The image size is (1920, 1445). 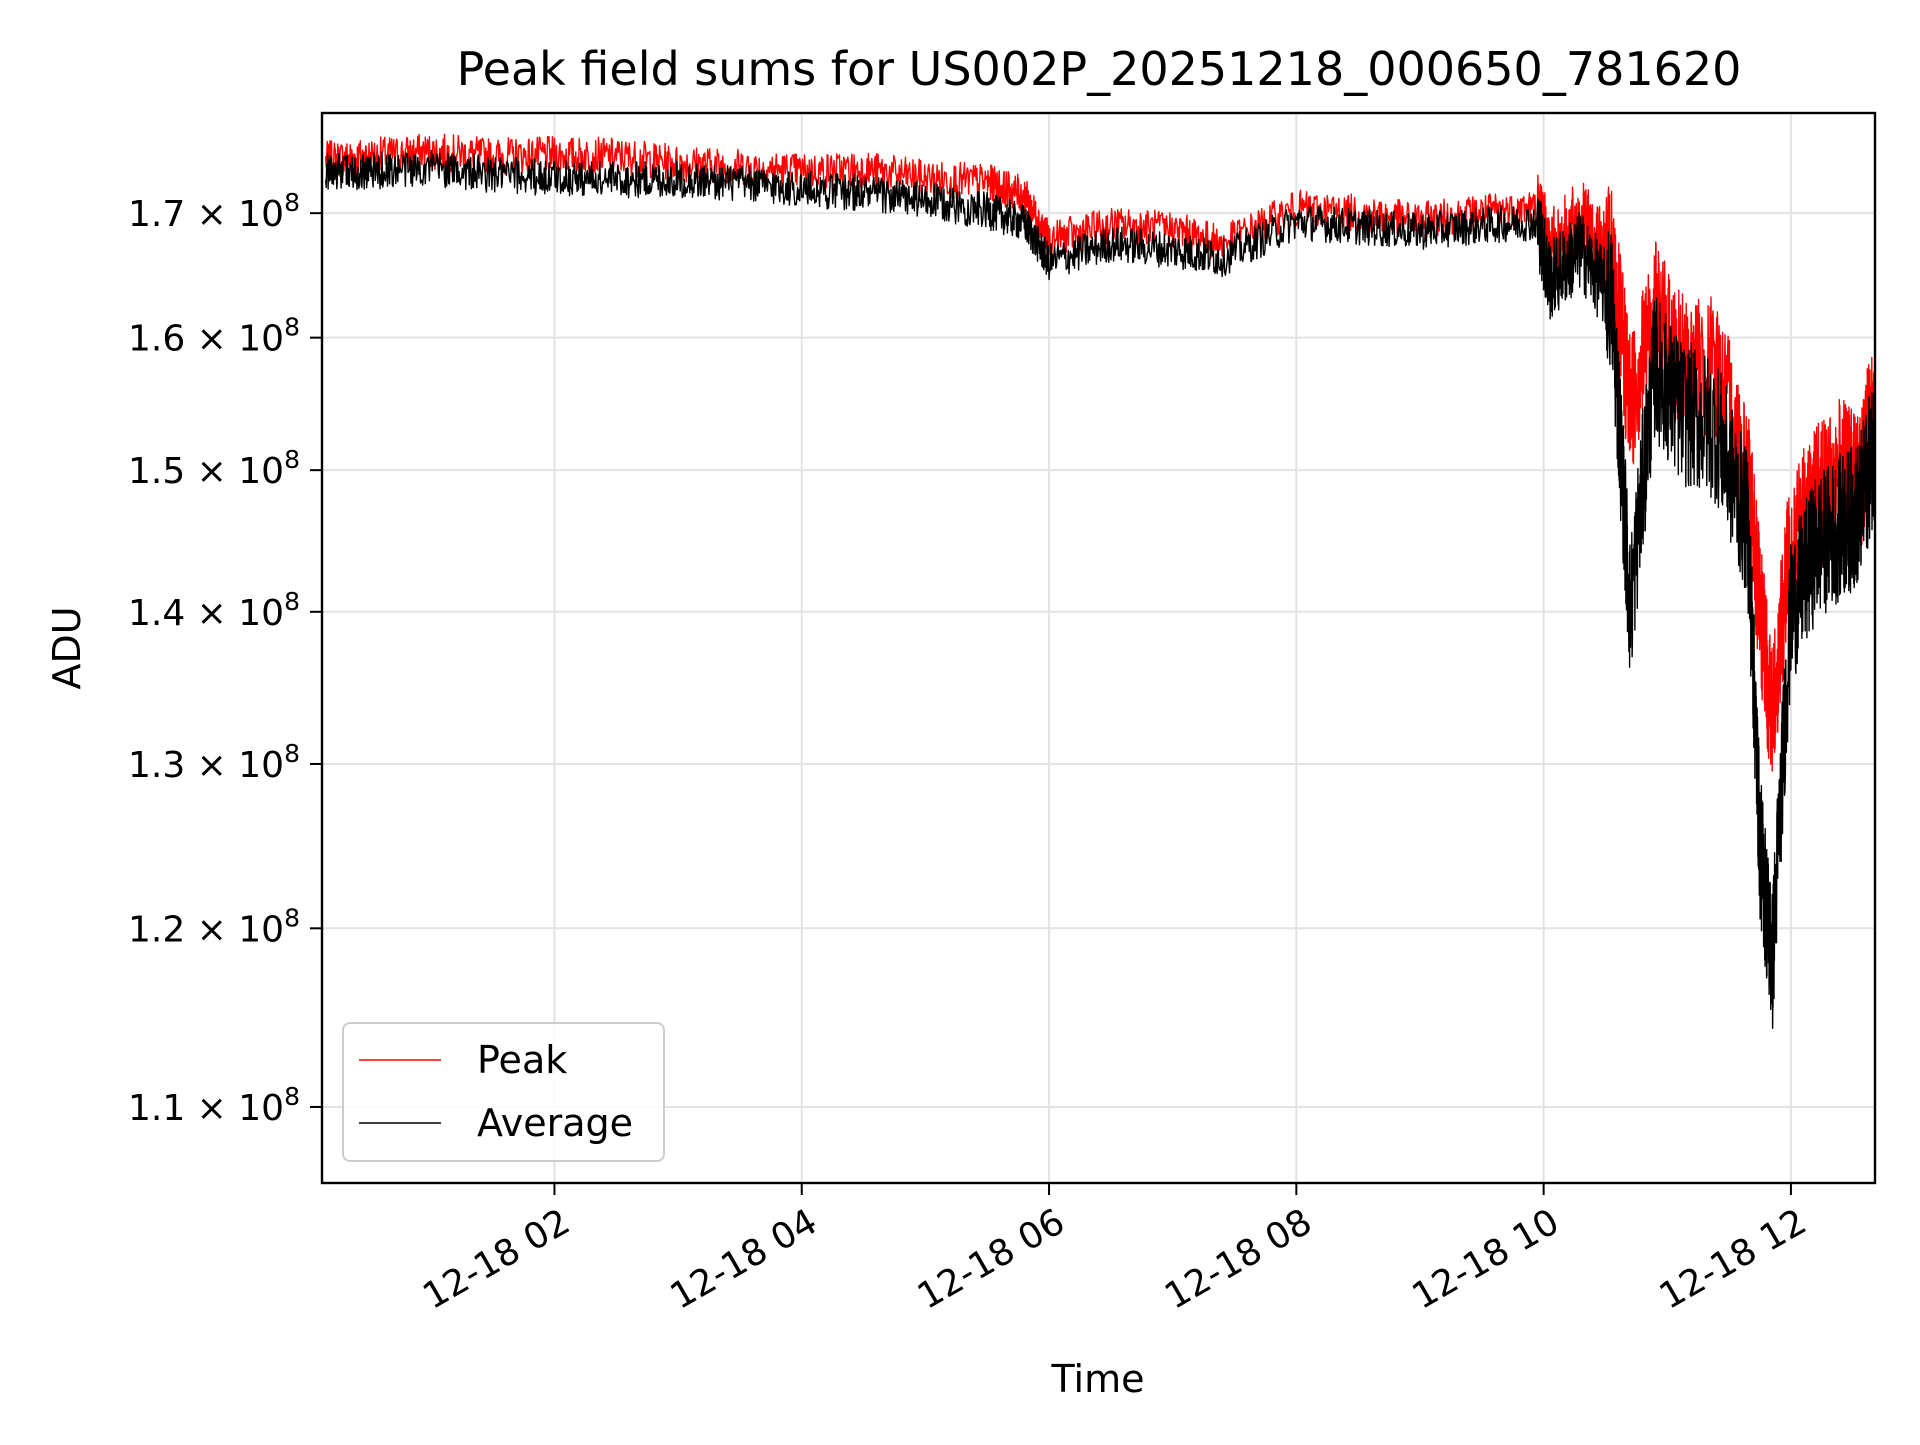 What do you see at coordinates (214, 1105) in the screenshot?
I see `y-tick-label-0: 1.1 × 108` at bounding box center [214, 1105].